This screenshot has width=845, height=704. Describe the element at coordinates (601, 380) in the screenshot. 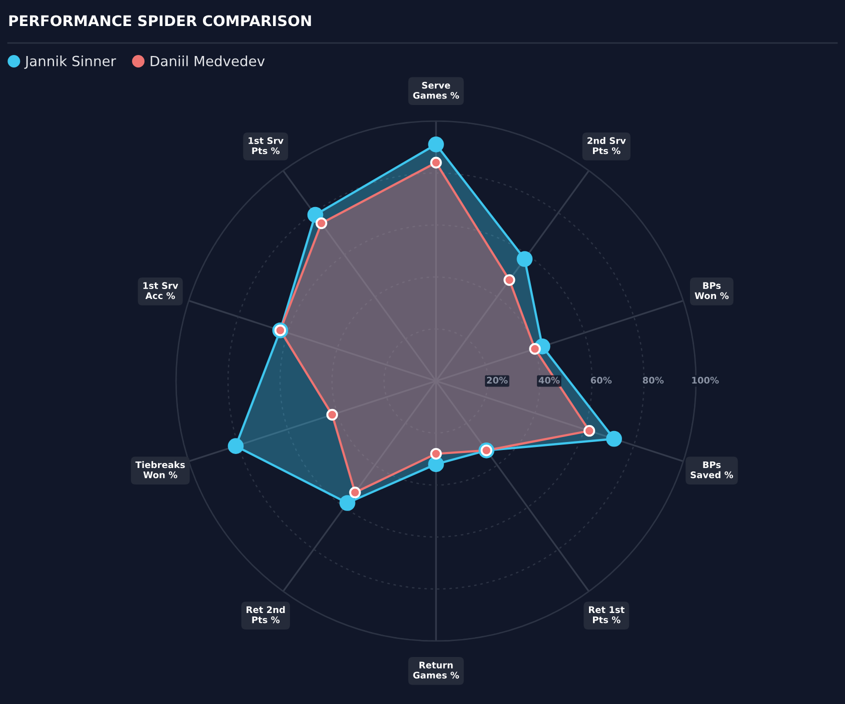

I see `y-tick-label: 60%` at that location.